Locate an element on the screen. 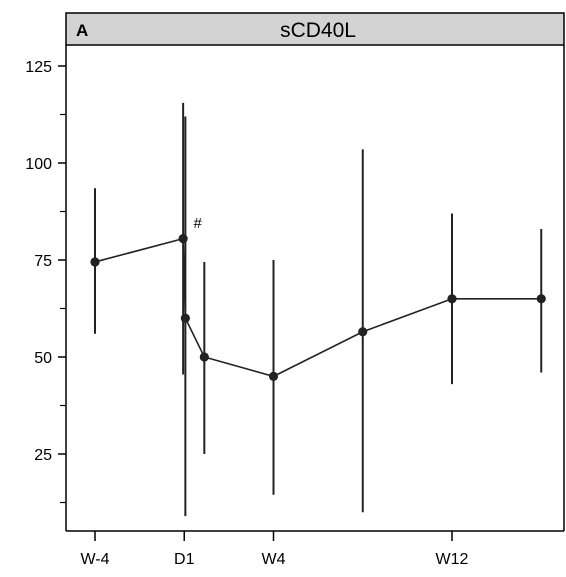  chart-title: sCD40L is located at coordinates (318, 30).